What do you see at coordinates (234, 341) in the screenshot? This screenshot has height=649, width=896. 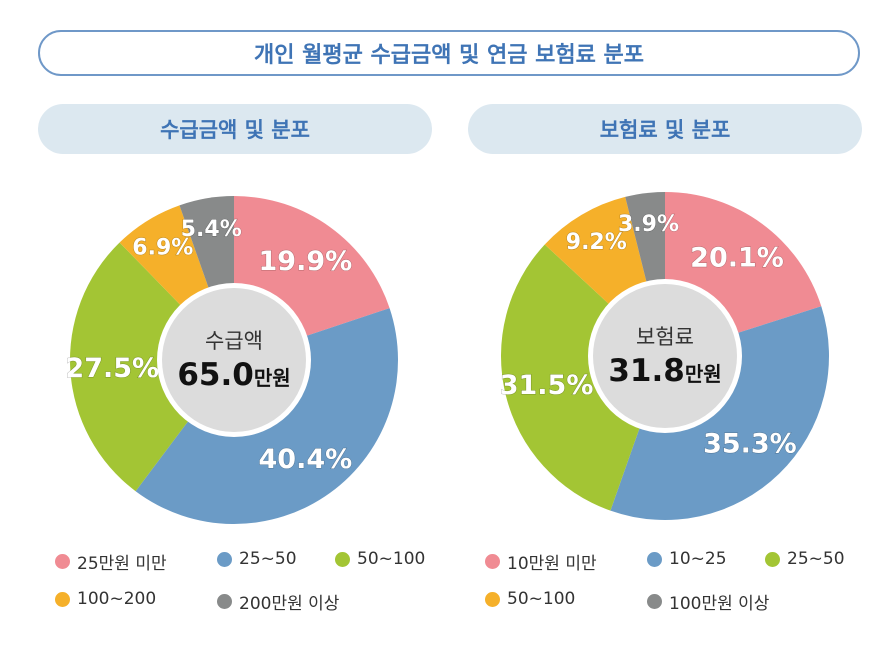 I see `center-label: 수급액` at bounding box center [234, 341].